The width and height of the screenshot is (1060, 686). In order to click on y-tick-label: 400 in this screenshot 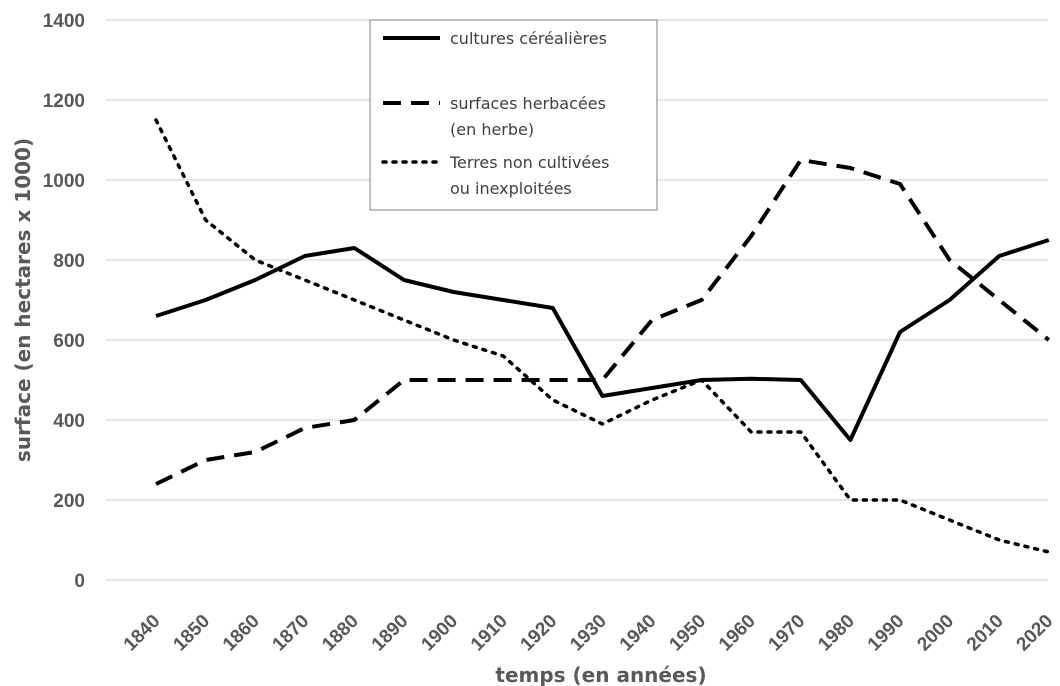, I will do `click(69, 421)`.